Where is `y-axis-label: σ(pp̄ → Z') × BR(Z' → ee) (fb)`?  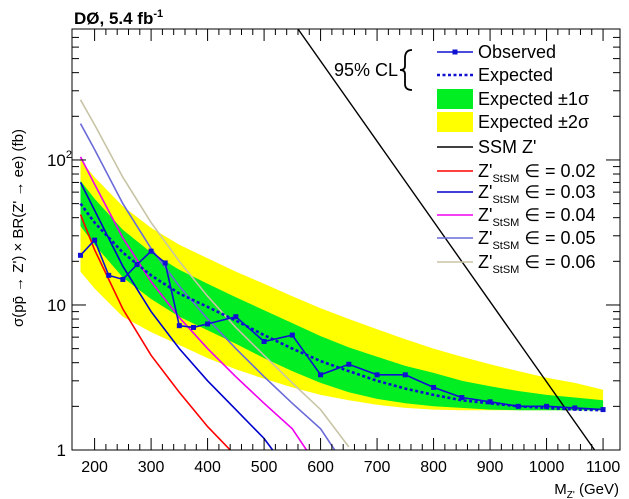 y-axis-label: σ(pp̄ → Z') × BR(Z' → ee) (fb) is located at coordinates (18, 228).